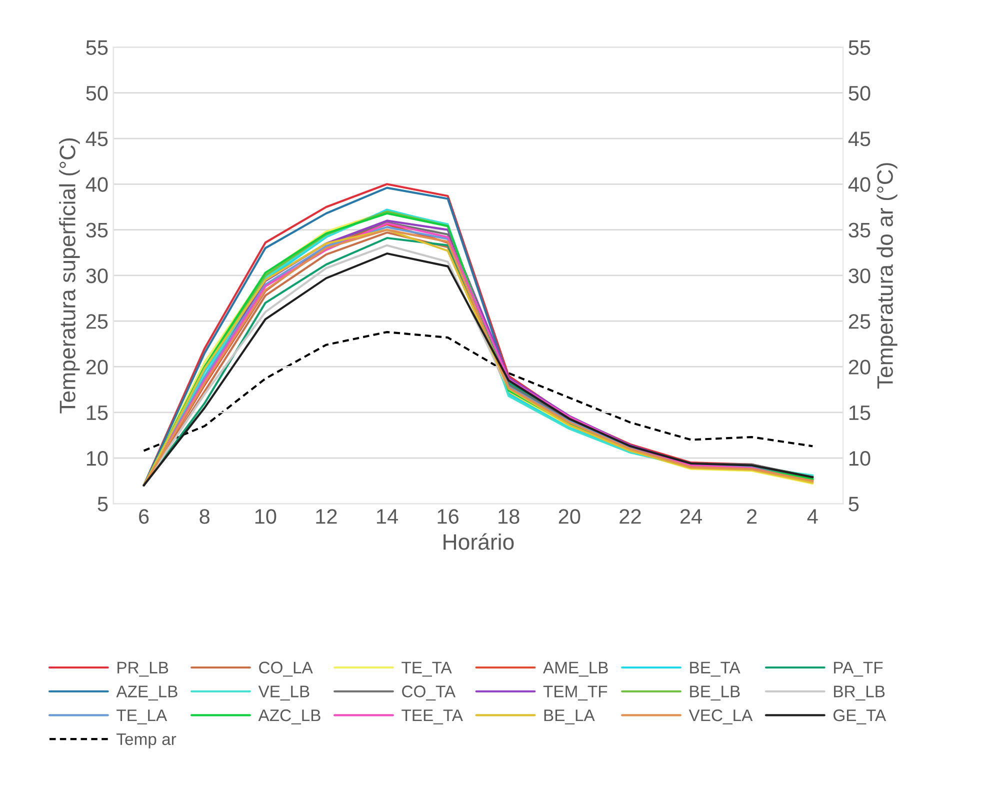 The width and height of the screenshot is (986, 787). Describe the element at coordinates (479, 541) in the screenshot. I see `x-axis-title: Horário` at that location.